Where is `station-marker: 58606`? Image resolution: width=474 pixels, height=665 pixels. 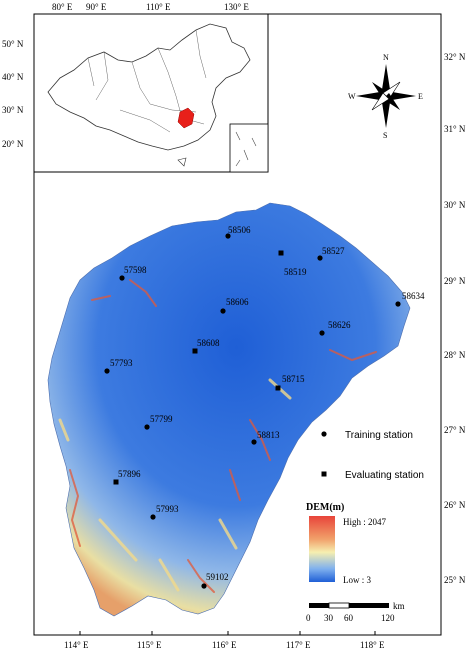
station-marker: 58606 is located at coordinates (234, 305).